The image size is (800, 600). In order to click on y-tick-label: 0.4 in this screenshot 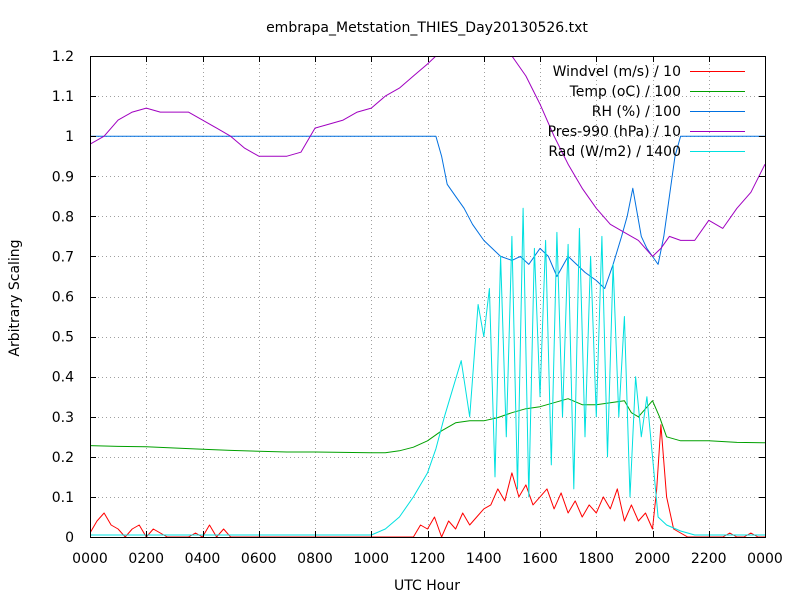, I will do `click(63, 378)`.